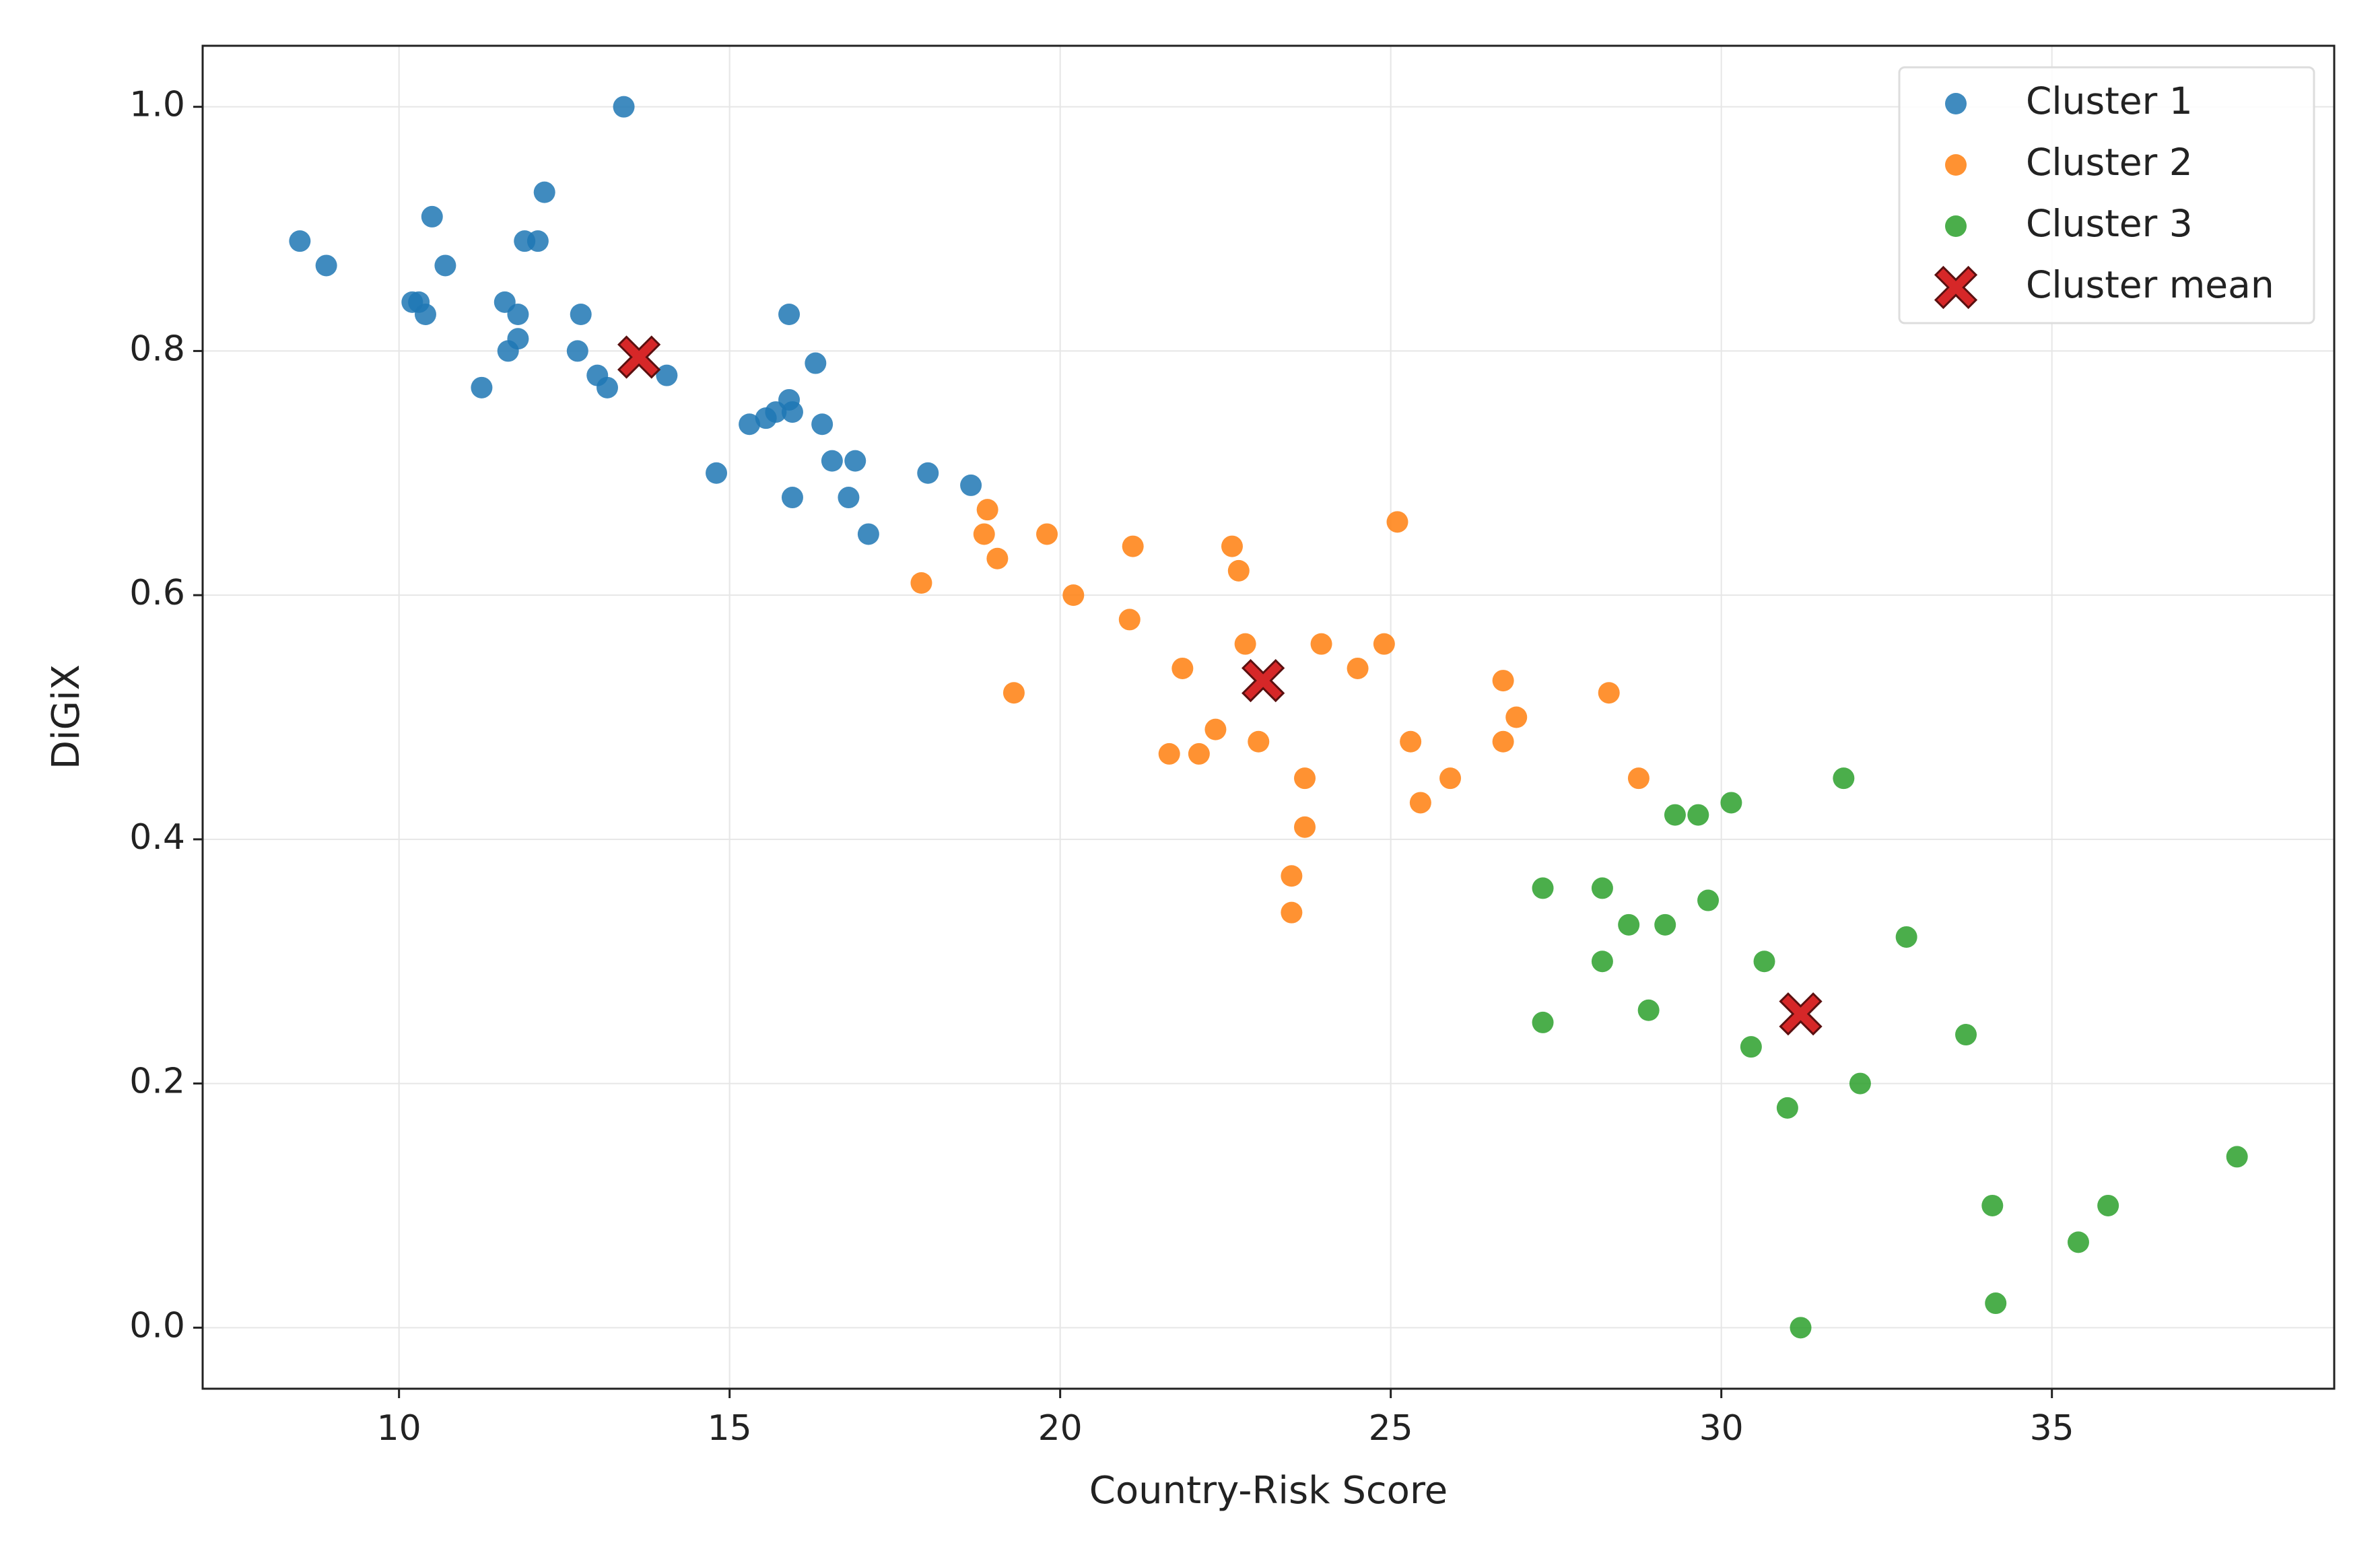  What do you see at coordinates (1060, 1428) in the screenshot?
I see `x-tick-label: 20` at bounding box center [1060, 1428].